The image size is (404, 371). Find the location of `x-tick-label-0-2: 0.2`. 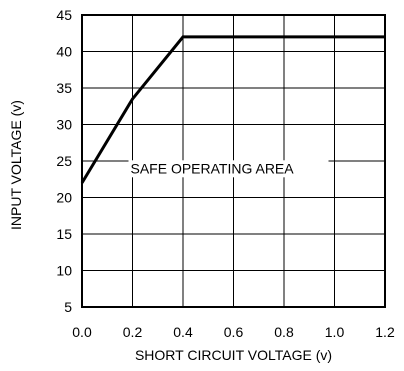

x-tick-label-0-2: 0.2 is located at coordinates (133, 332).